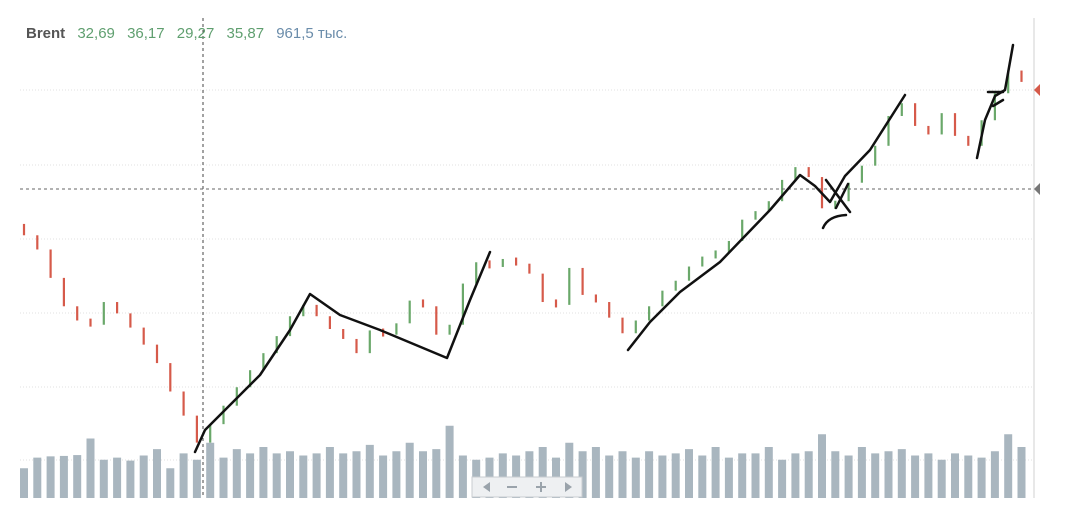 The width and height of the screenshot is (1072, 521). Describe the element at coordinates (1037, 189) in the screenshot. I see `crosshair-marker` at that location.